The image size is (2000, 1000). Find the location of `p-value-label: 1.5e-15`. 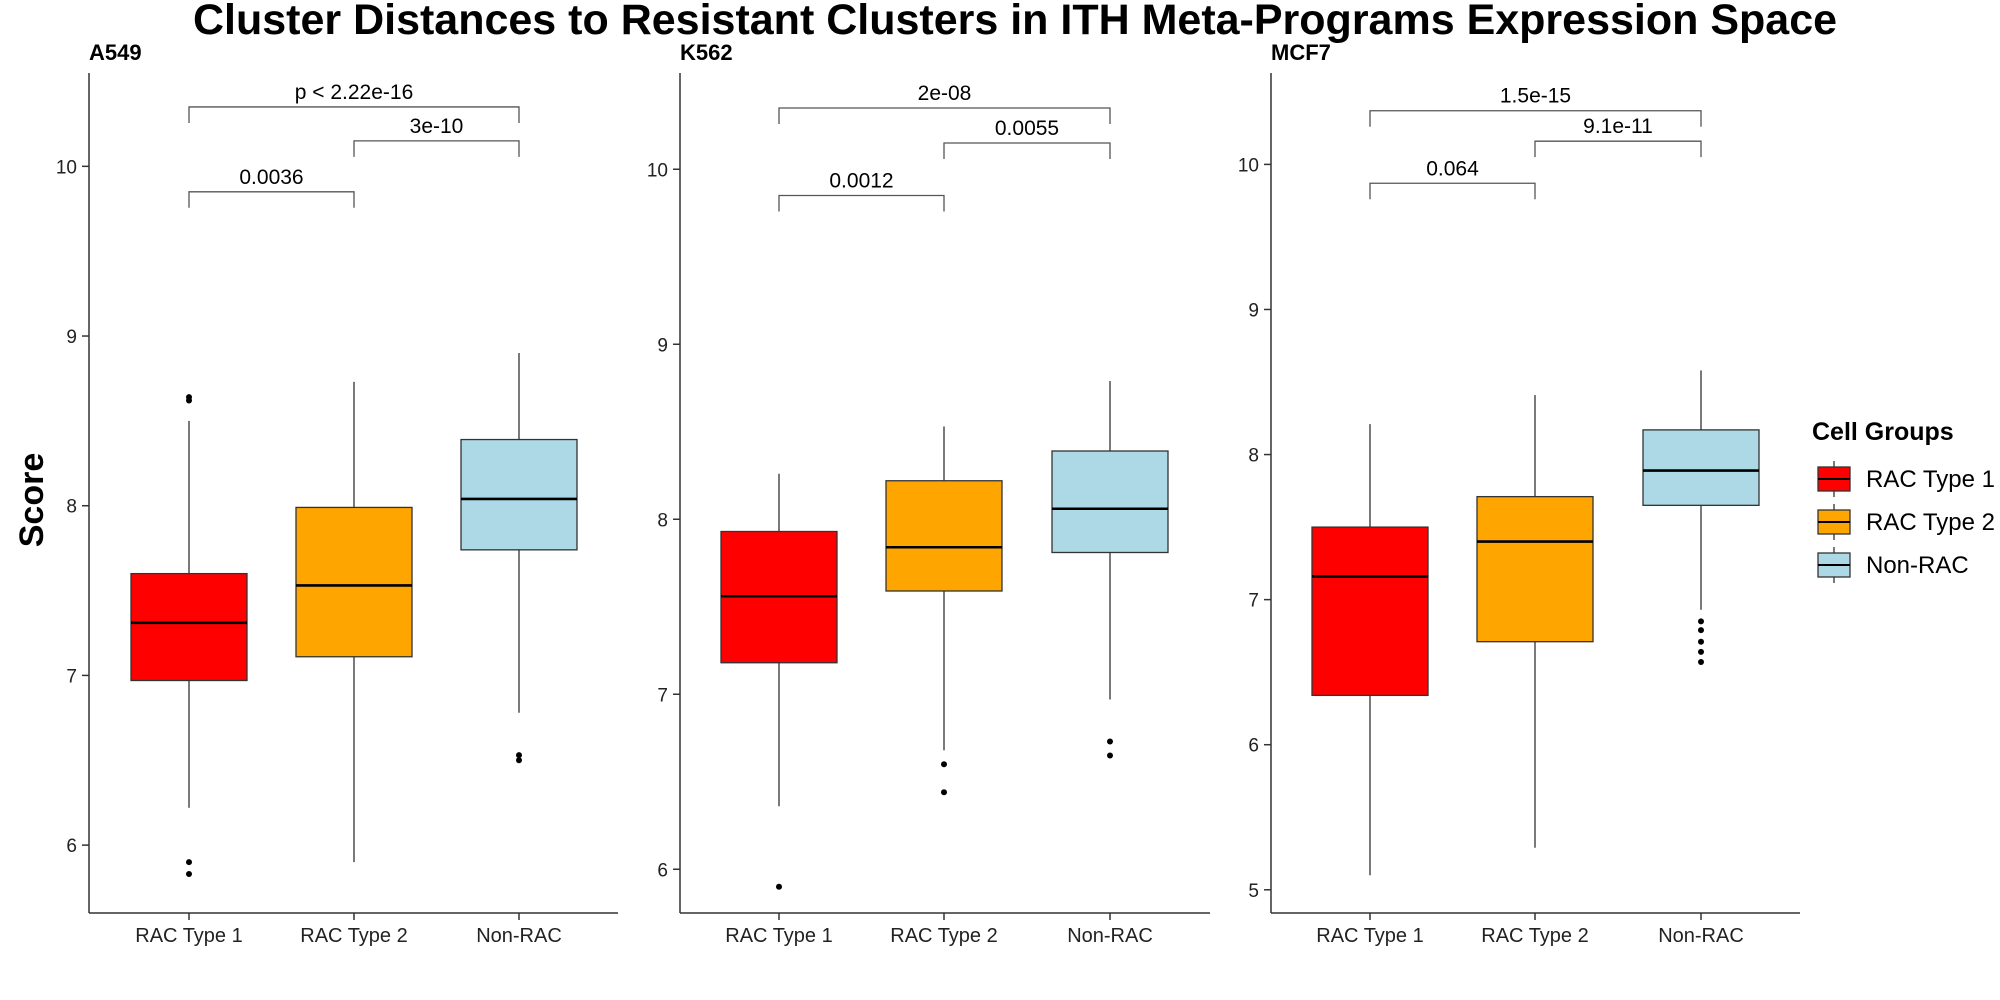

p-value-label: 1.5e-15 is located at coordinates (1535, 96).